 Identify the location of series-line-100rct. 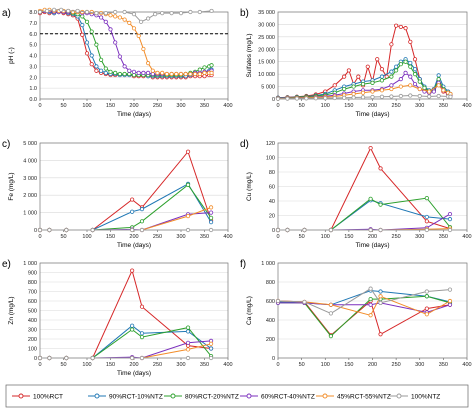
(126, 190).